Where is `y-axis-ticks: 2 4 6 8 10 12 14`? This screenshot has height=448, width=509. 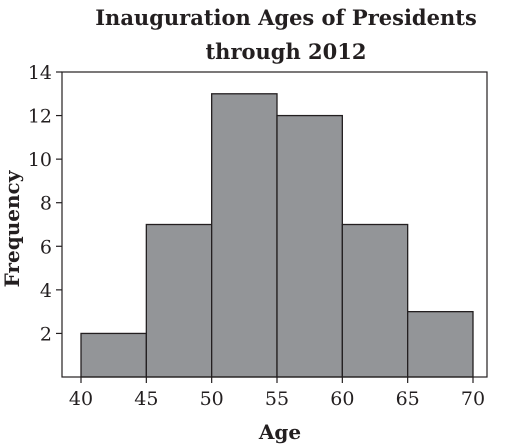
y-axis-ticks: 2 4 6 8 10 12 14 is located at coordinates (45, 203).